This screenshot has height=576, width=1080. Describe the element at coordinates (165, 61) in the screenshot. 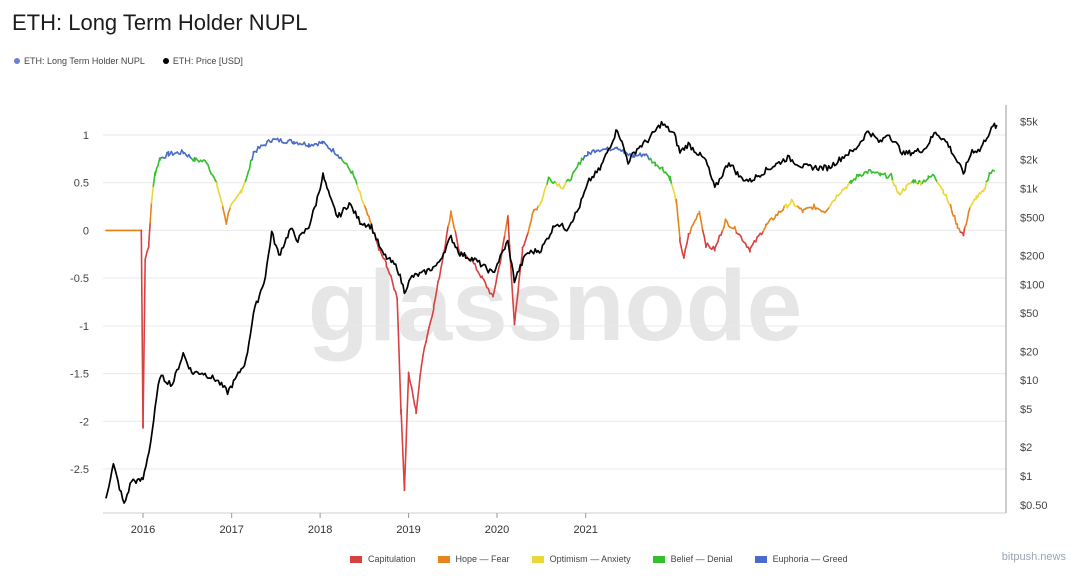

I see `legend-dot-price` at that location.